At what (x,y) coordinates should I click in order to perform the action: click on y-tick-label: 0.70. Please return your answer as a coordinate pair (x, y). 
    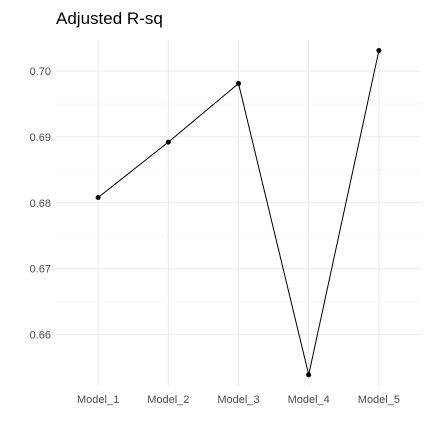
    Looking at the image, I should click on (40, 72).